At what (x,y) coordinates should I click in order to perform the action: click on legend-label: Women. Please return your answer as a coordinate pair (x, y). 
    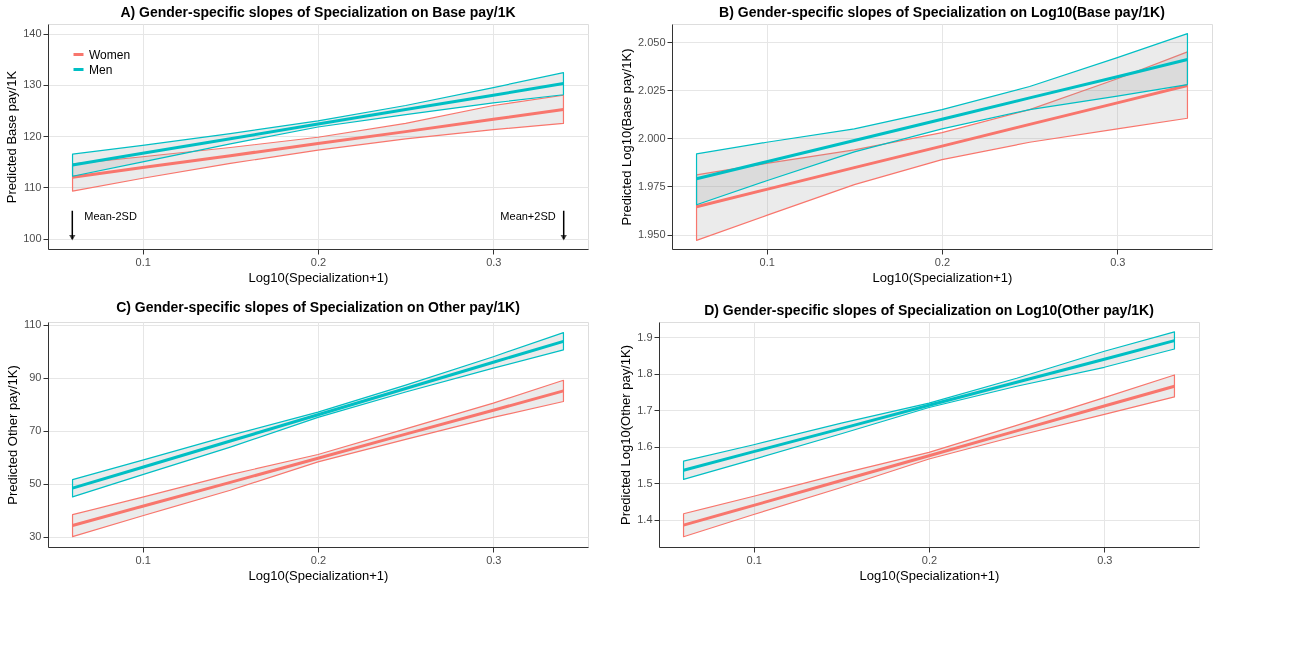
    Looking at the image, I should click on (110, 54).